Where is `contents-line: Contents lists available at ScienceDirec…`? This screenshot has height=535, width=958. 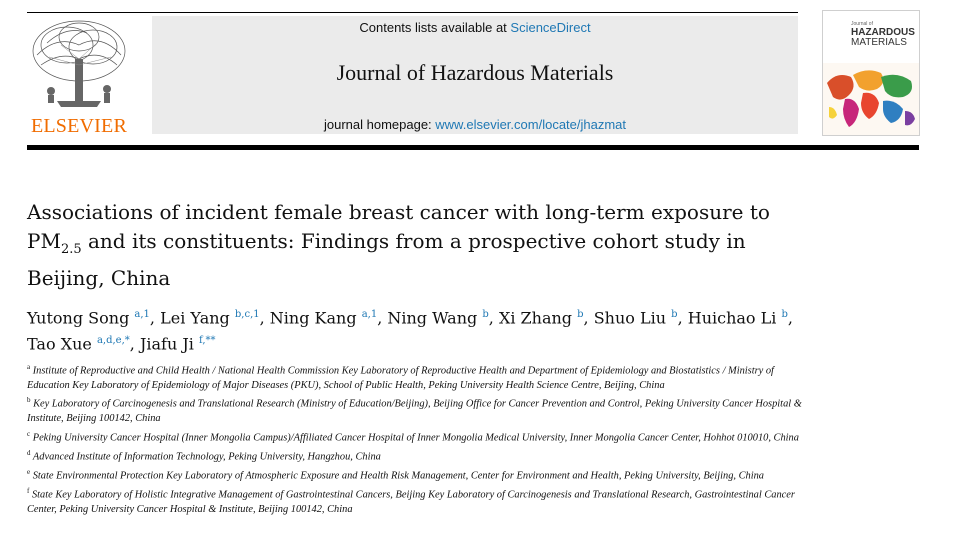
contents-line: Contents lists available at ScienceDirec… is located at coordinates (475, 27).